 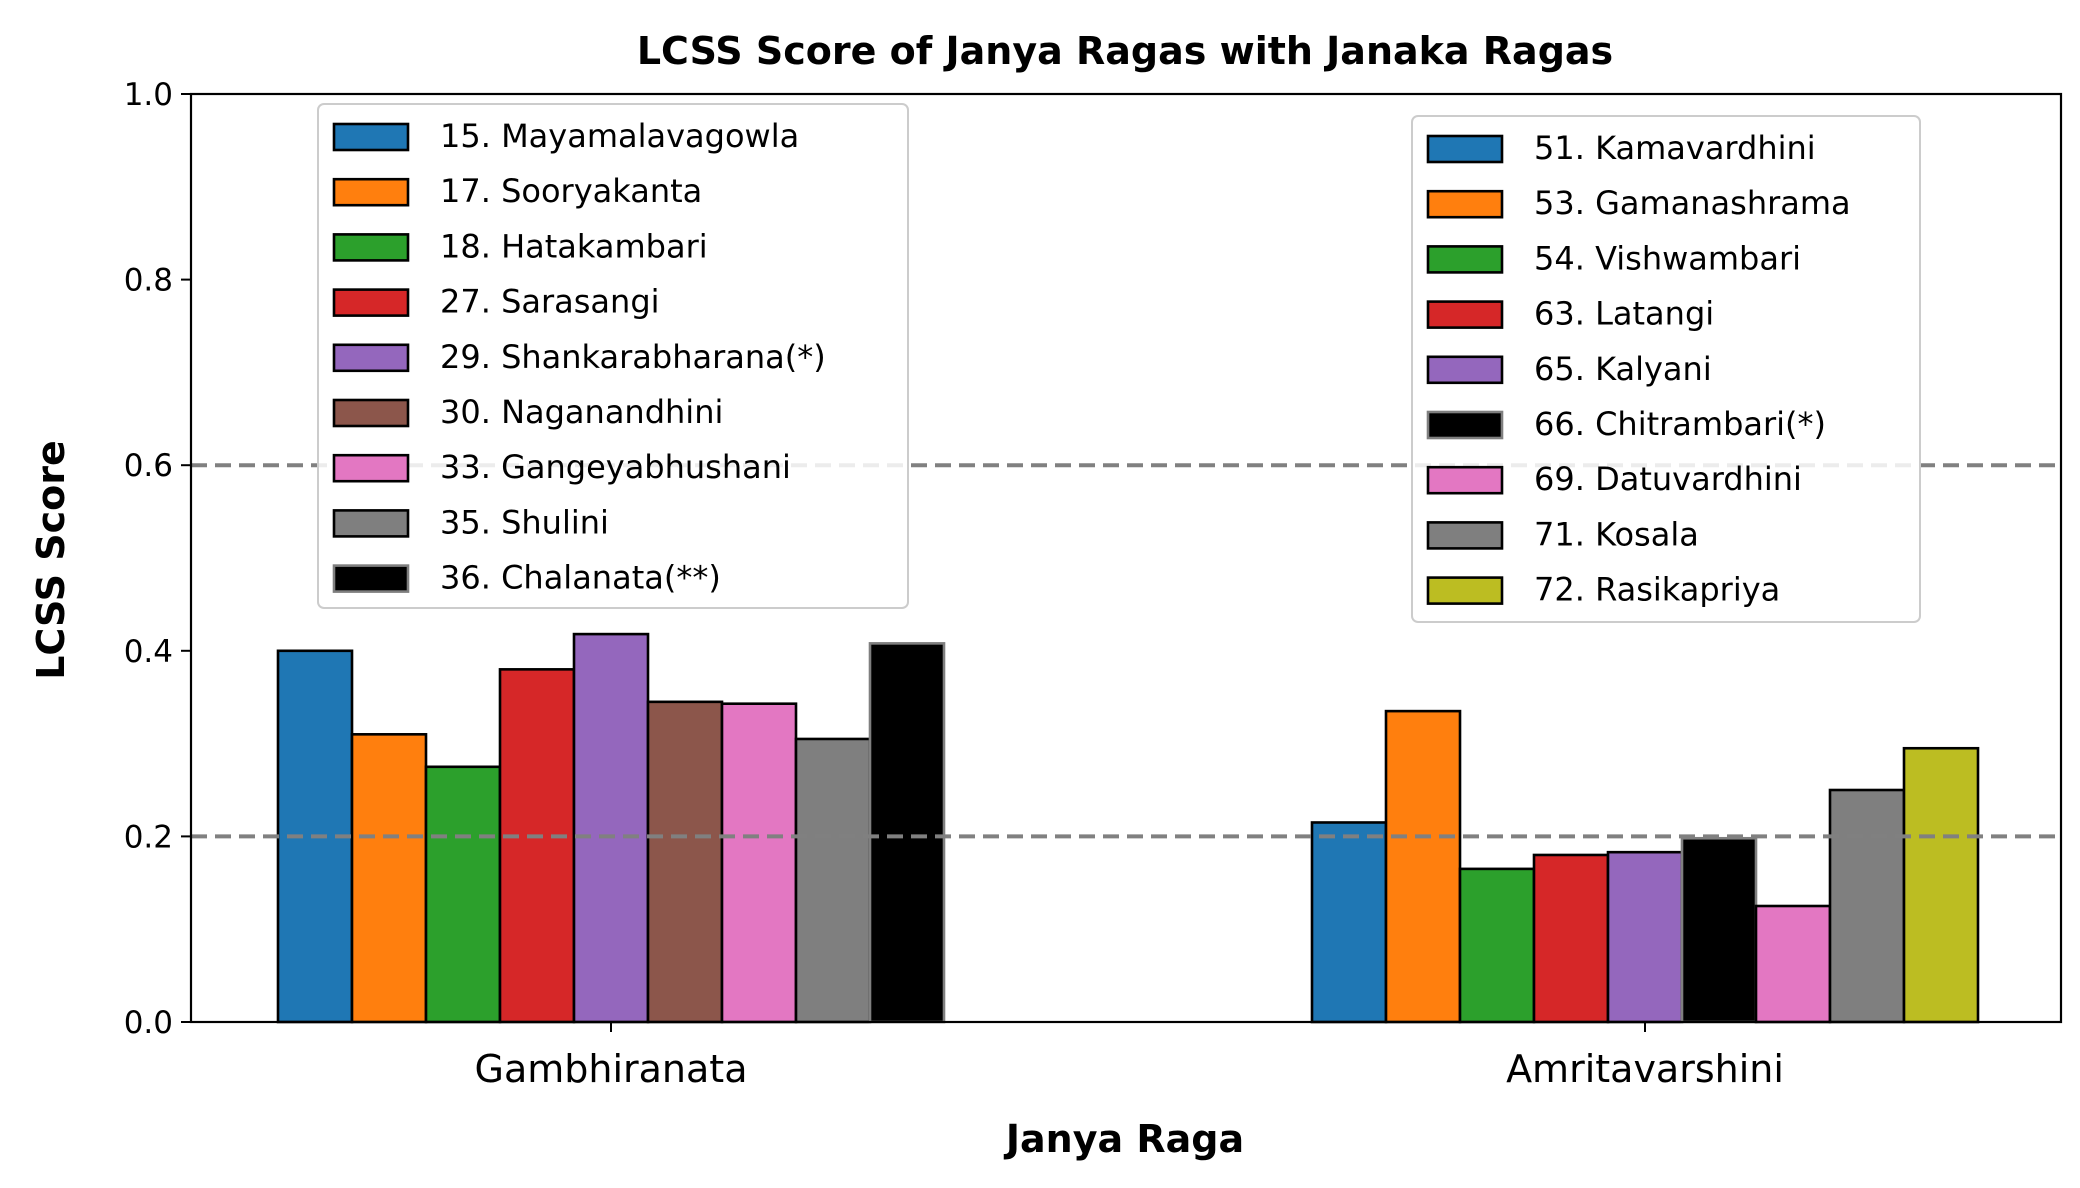 What do you see at coordinates (571, 191) in the screenshot?
I see `legend-label-0-1: 17. Sooryakanta` at bounding box center [571, 191].